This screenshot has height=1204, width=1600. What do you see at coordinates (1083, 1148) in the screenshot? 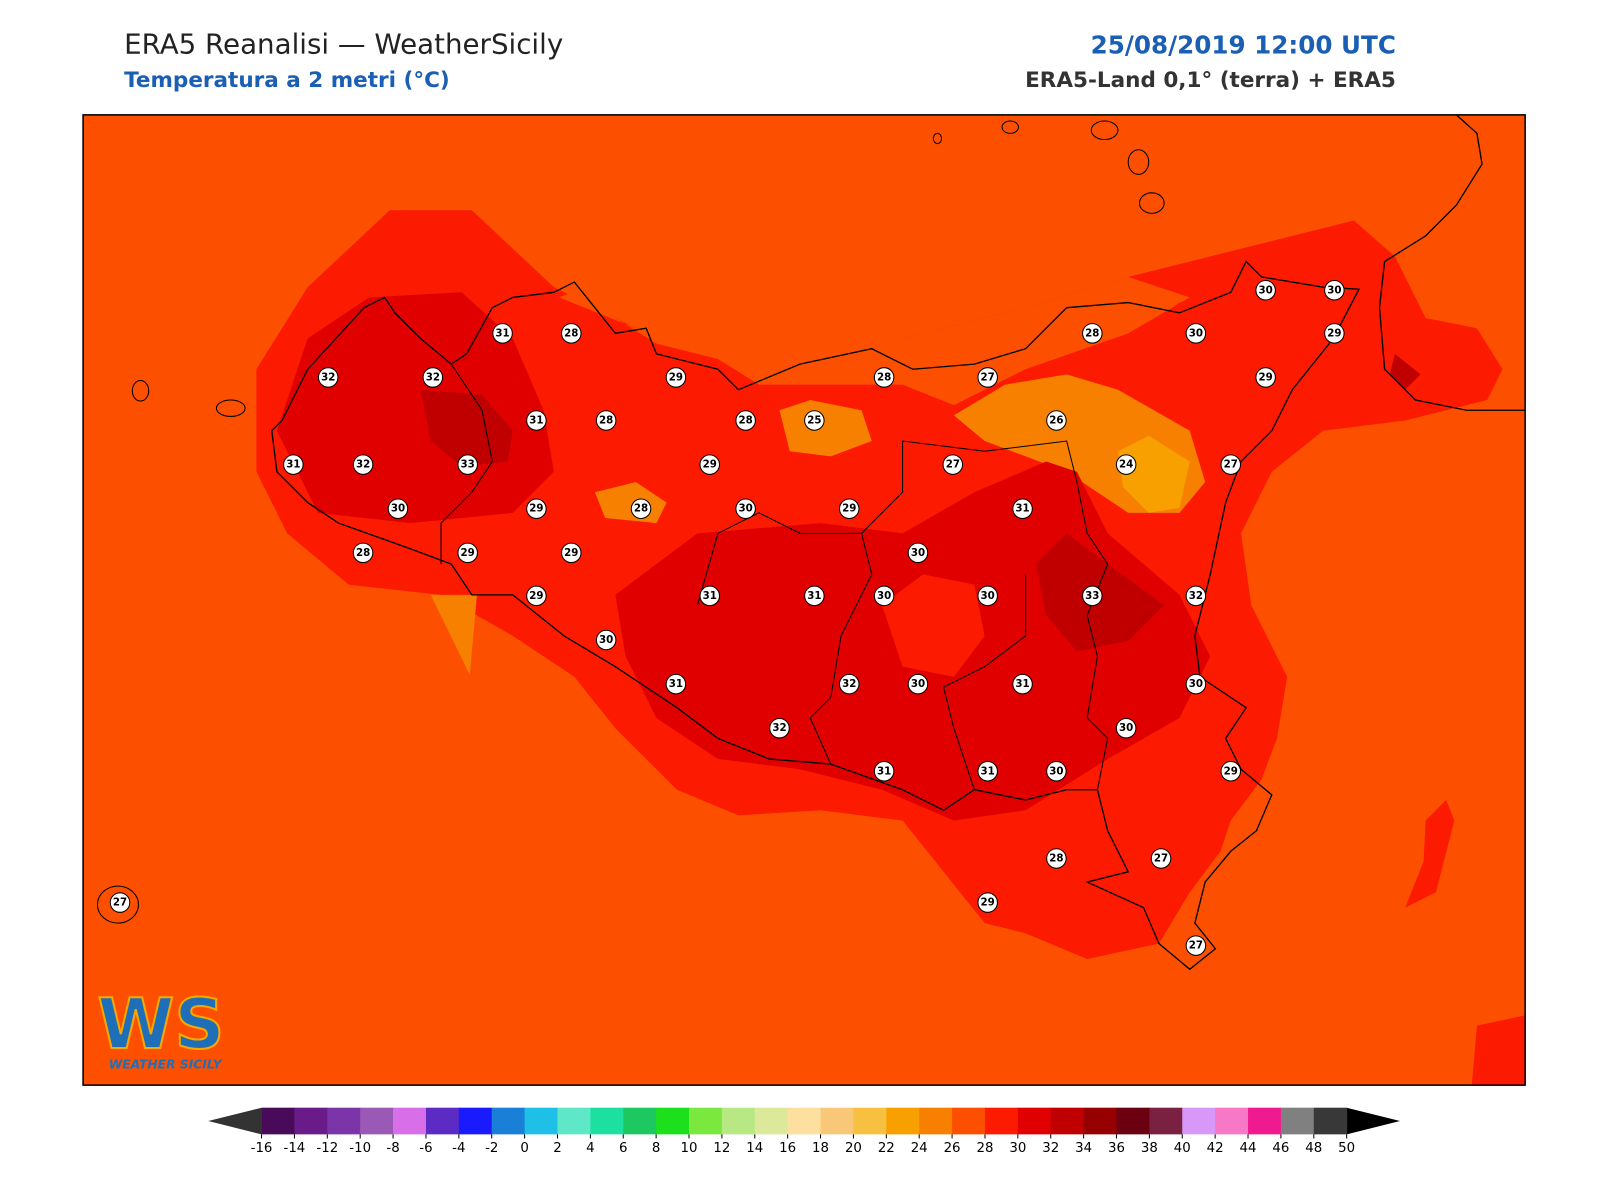
I see `colorbar-label: 34` at bounding box center [1083, 1148].